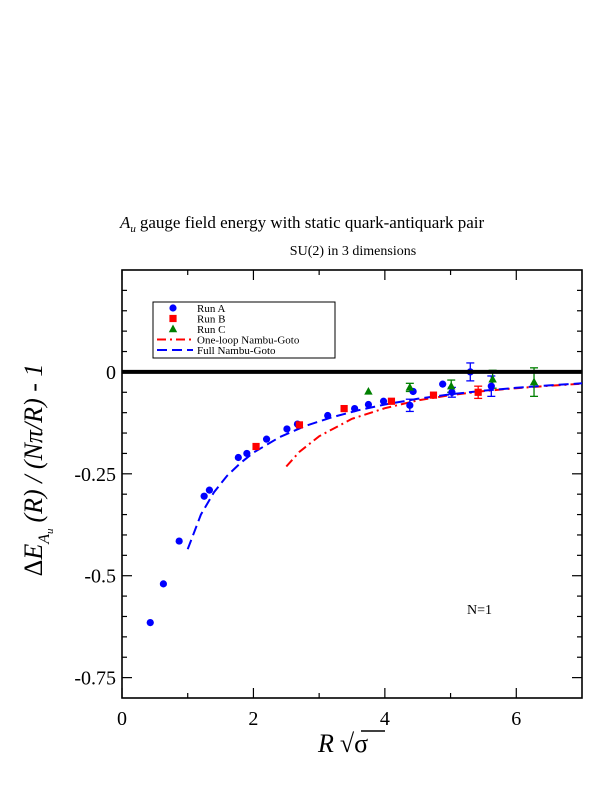 This screenshot has width=612, height=792. Describe the element at coordinates (211, 309) in the screenshot. I see `legend-label: Run A` at that location.